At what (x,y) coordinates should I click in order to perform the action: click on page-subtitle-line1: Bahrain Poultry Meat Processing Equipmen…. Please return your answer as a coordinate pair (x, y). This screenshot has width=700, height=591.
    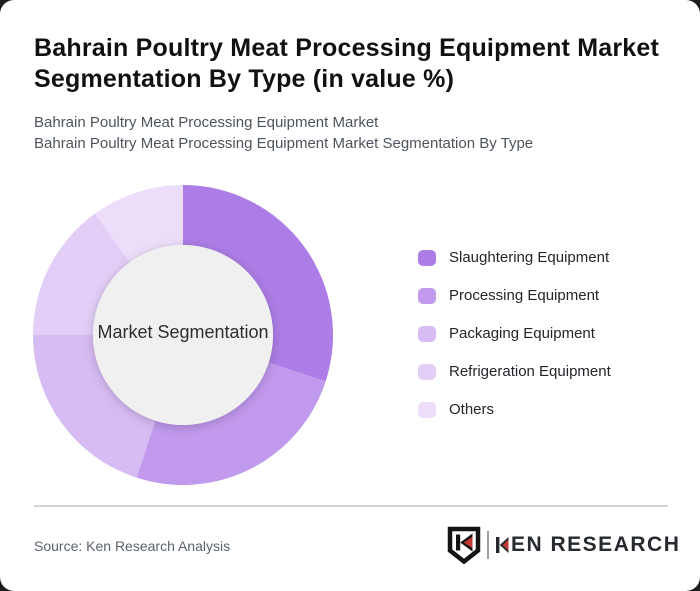
    Looking at the image, I should click on (206, 122).